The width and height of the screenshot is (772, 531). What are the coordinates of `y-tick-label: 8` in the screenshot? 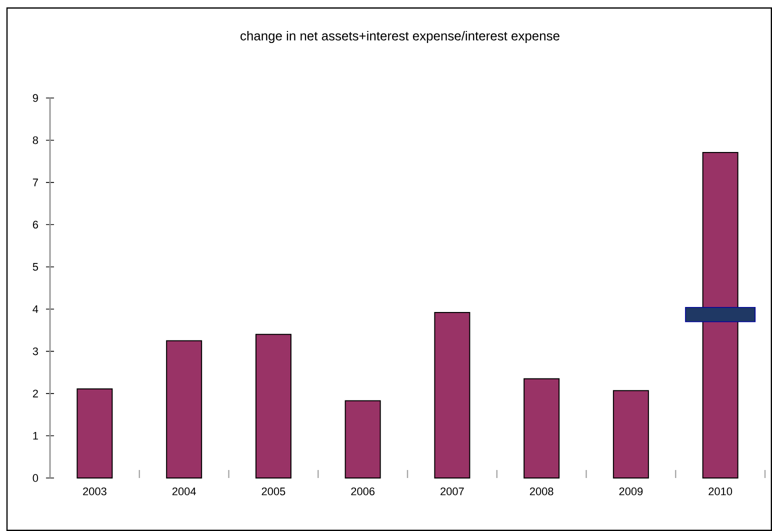 It's located at (35, 140).